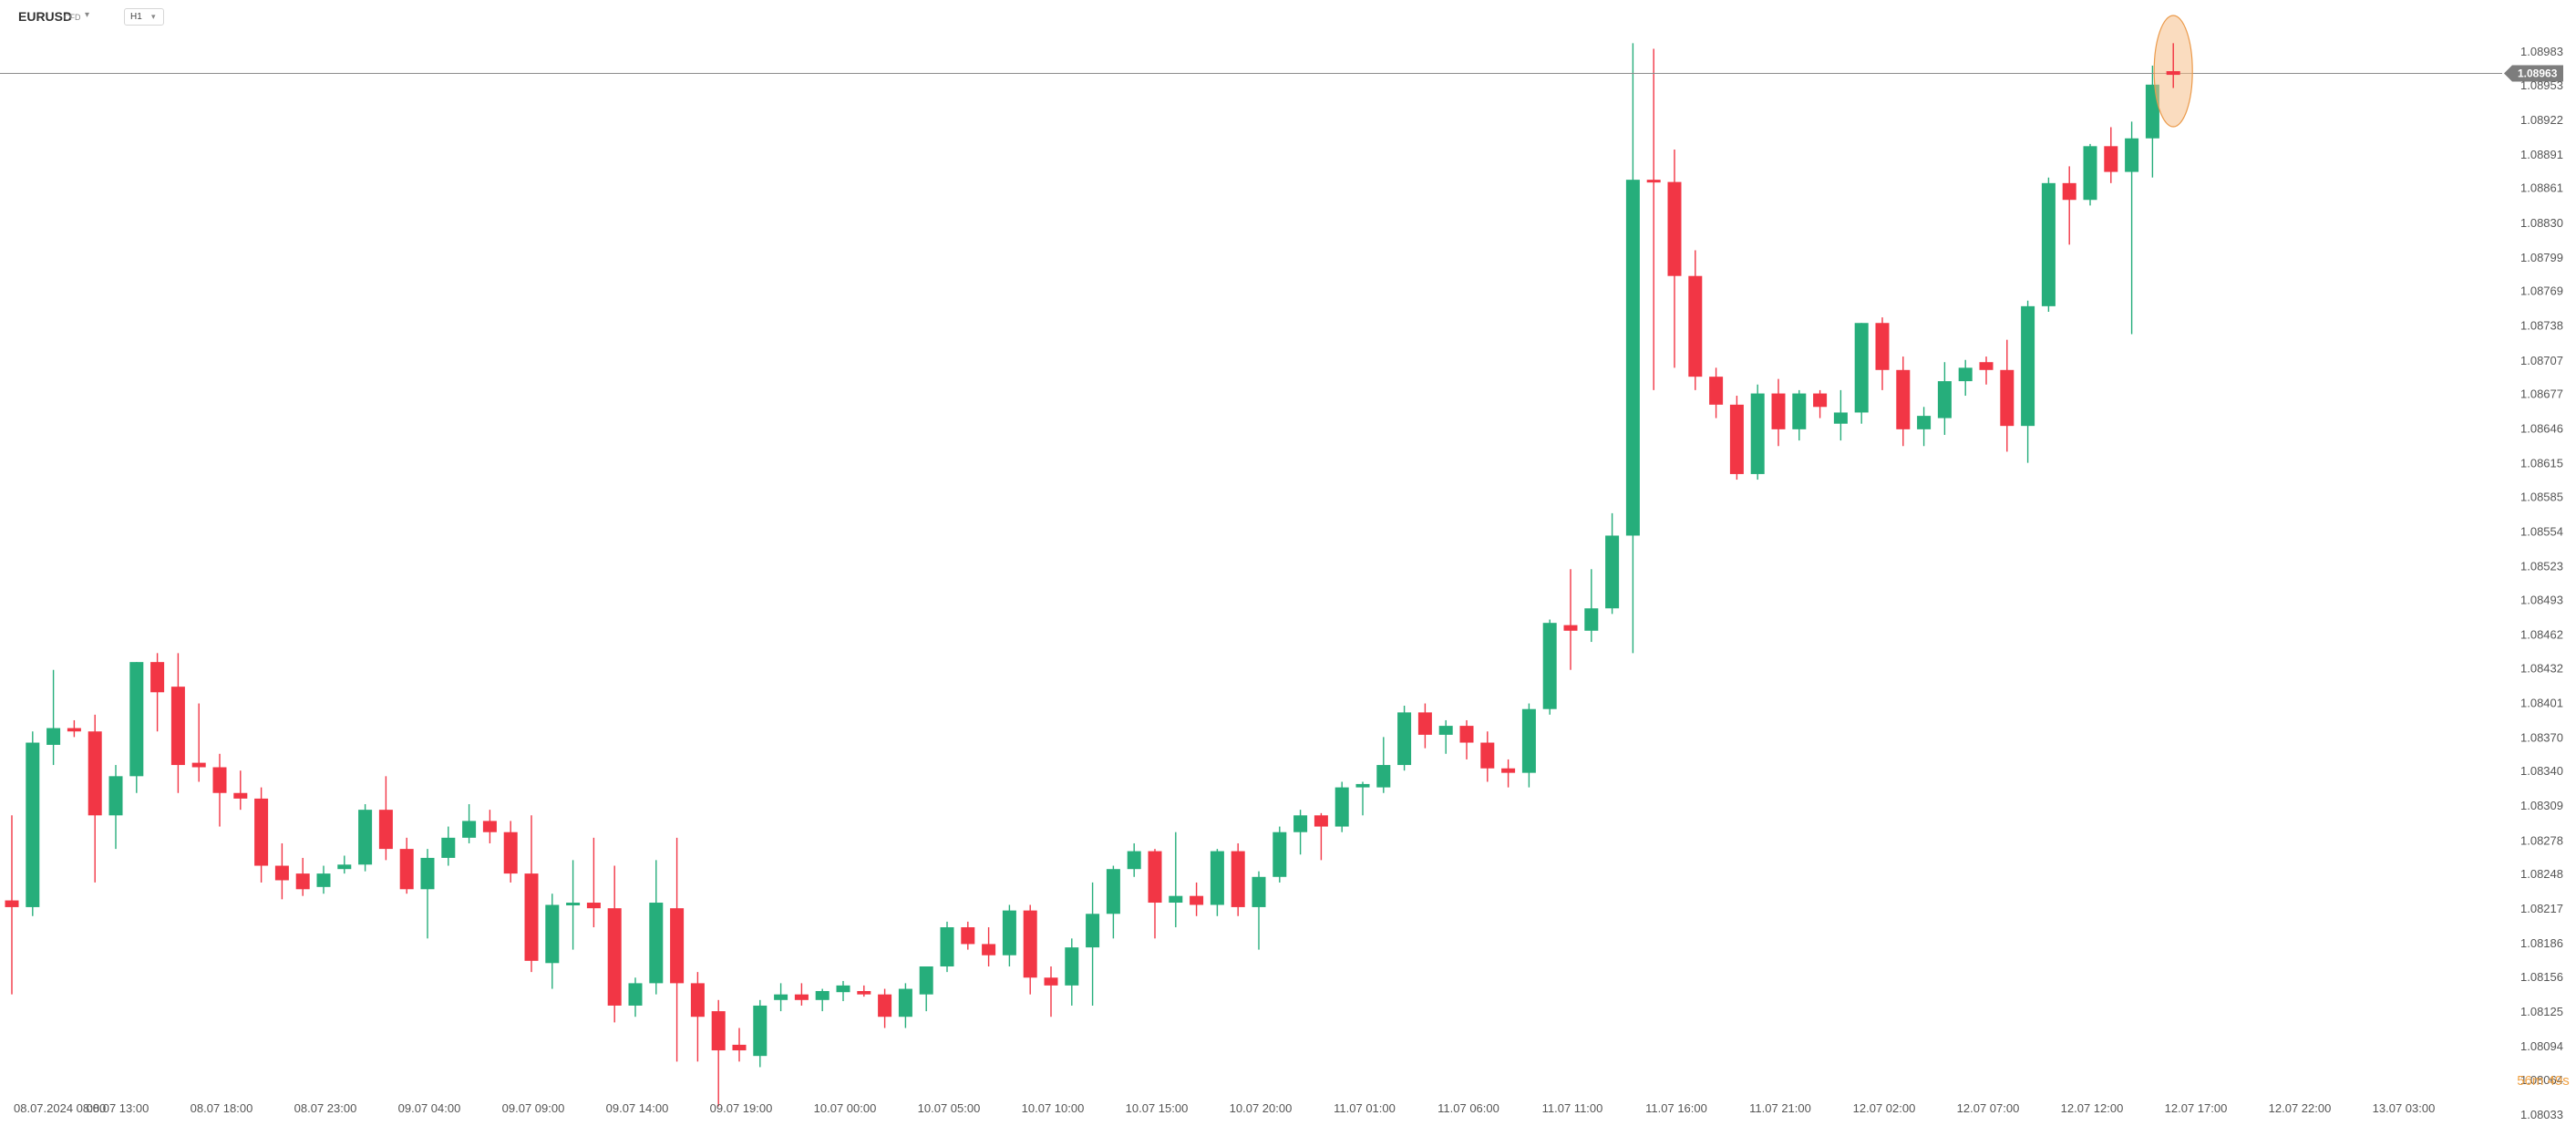  I want to click on price-tick-label: 1.08370, so click(2541, 737).